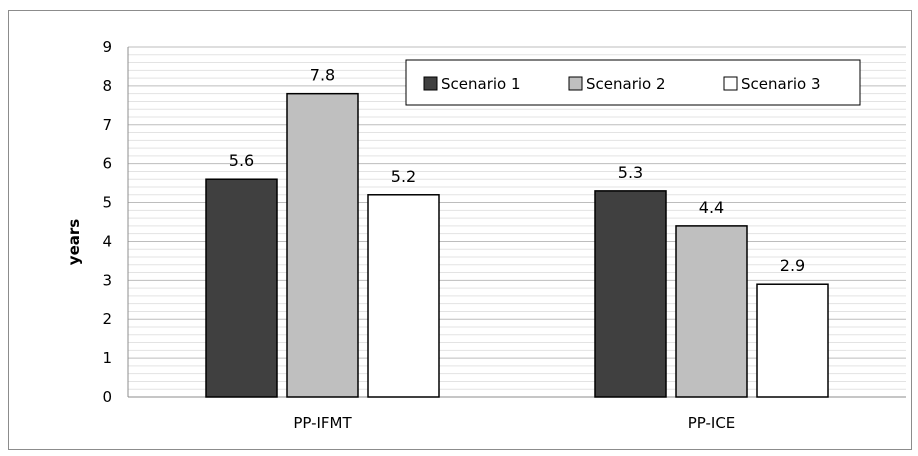 The height and width of the screenshot is (456, 918). Describe the element at coordinates (322, 245) in the screenshot. I see `bar-scenario-2-pp-ifmt` at that location.